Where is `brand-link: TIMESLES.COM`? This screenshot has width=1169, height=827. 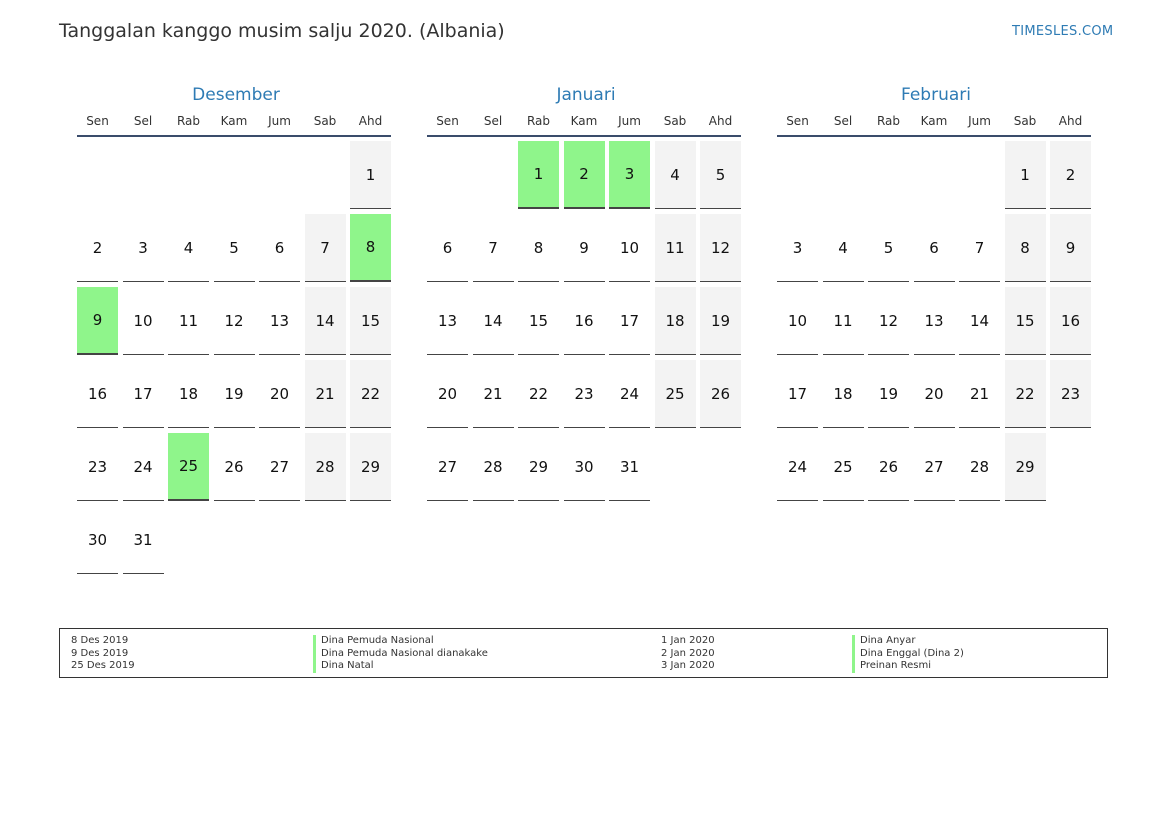 brand-link: TIMESLES.COM is located at coordinates (1063, 31).